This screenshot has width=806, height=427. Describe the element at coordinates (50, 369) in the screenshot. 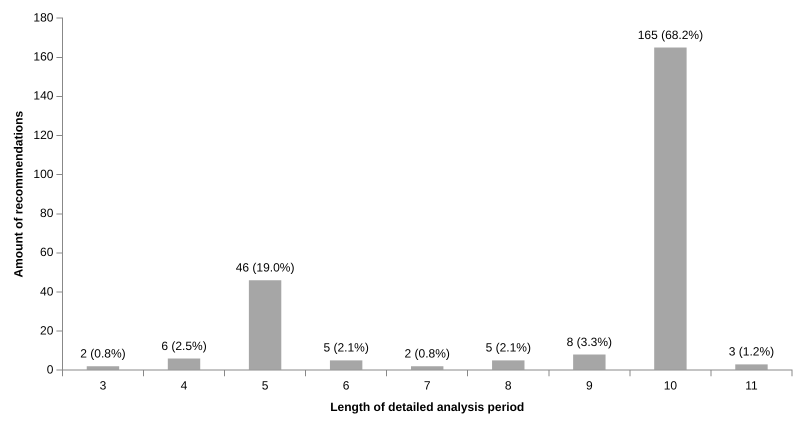

I see `y-tick-label: 0` at that location.